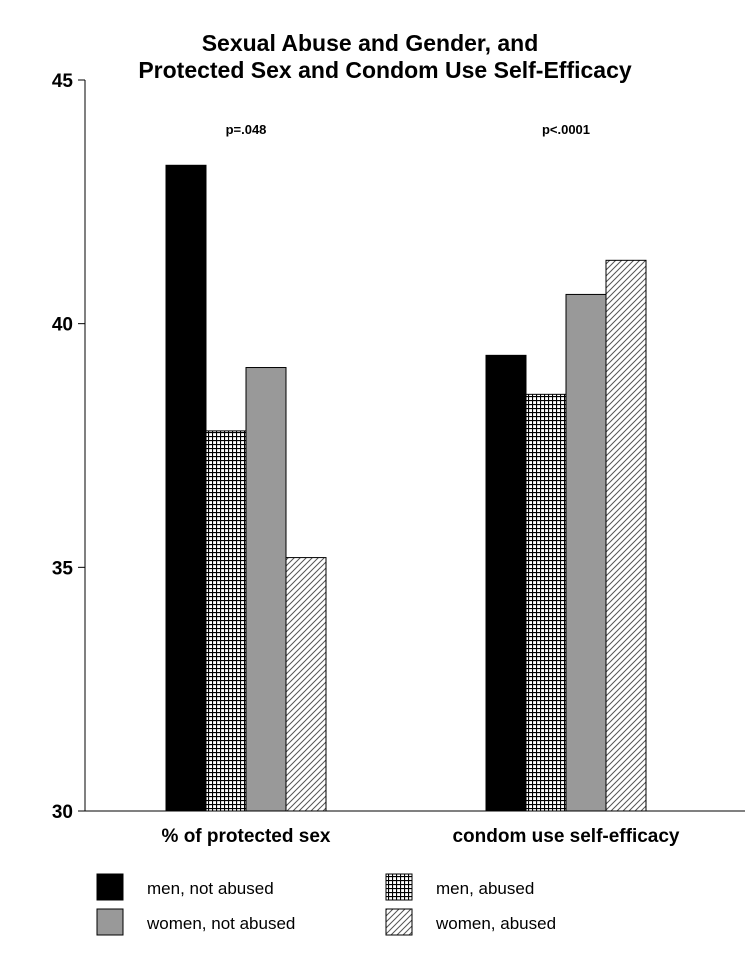 This screenshot has height=958, width=746. I want to click on y-tick-label: 35, so click(63, 568).